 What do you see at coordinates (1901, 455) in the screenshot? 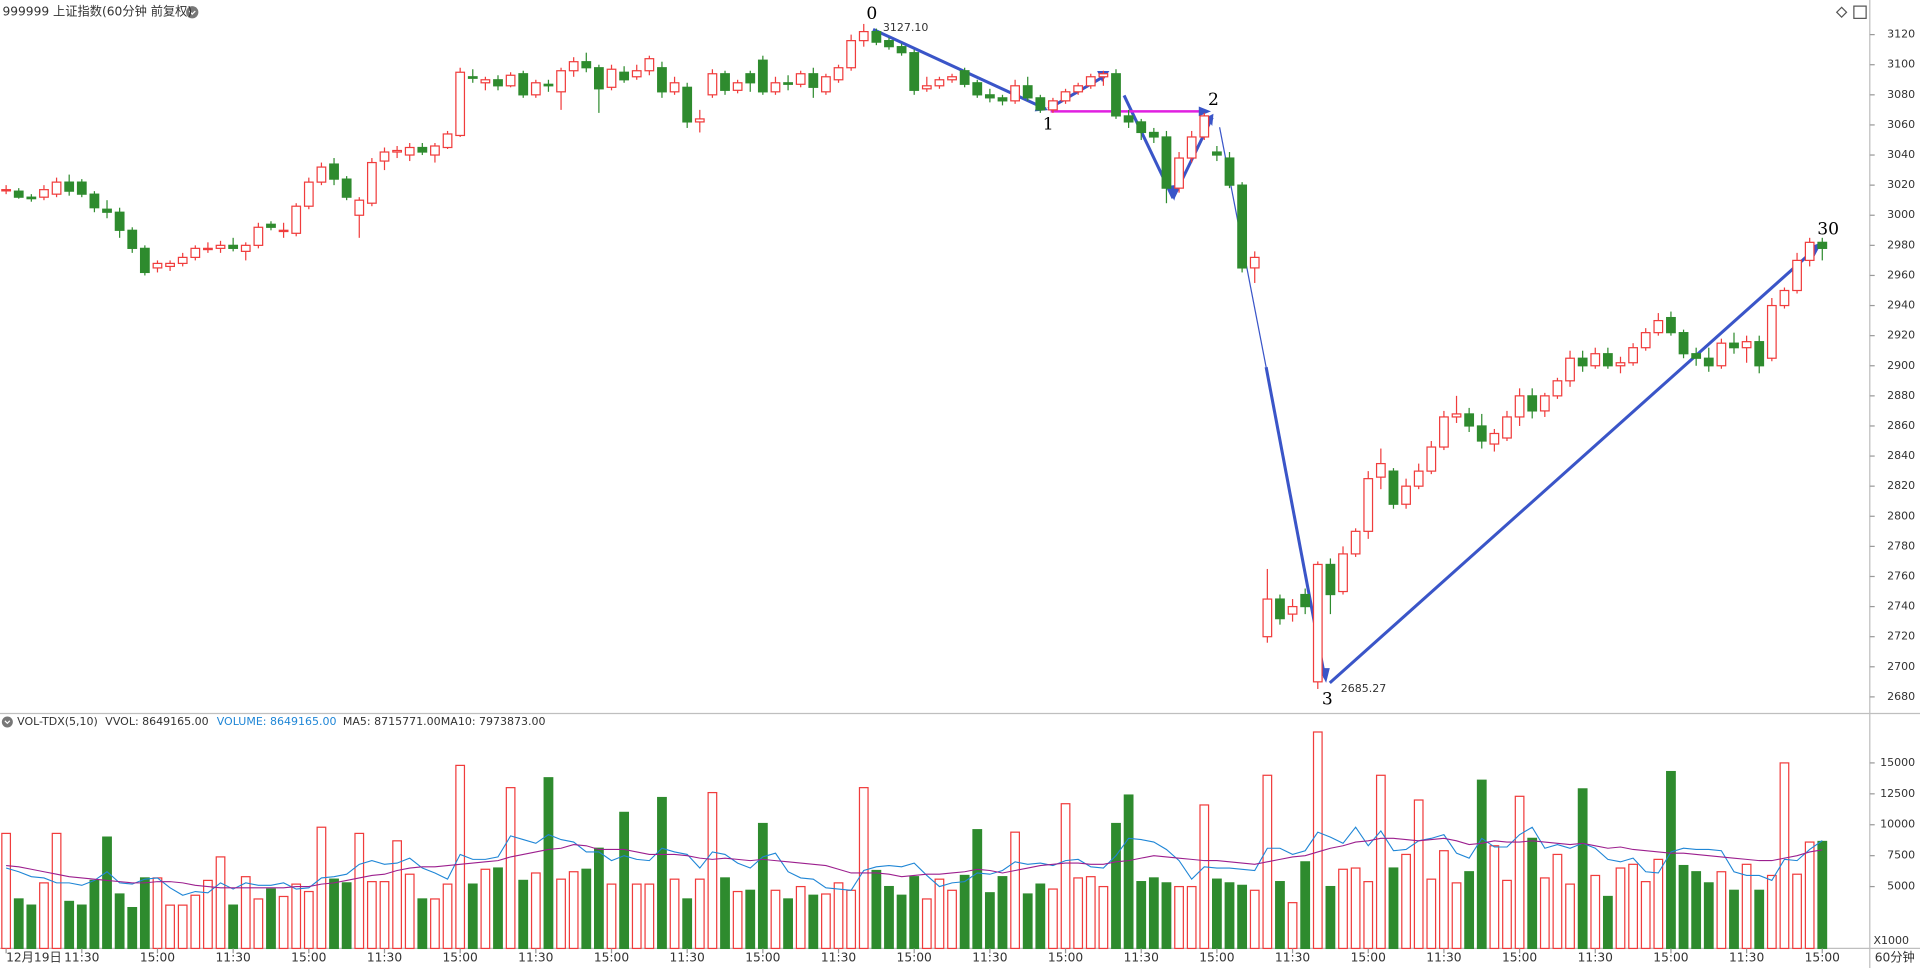
I see `y-tick-label: 2840` at bounding box center [1901, 455].